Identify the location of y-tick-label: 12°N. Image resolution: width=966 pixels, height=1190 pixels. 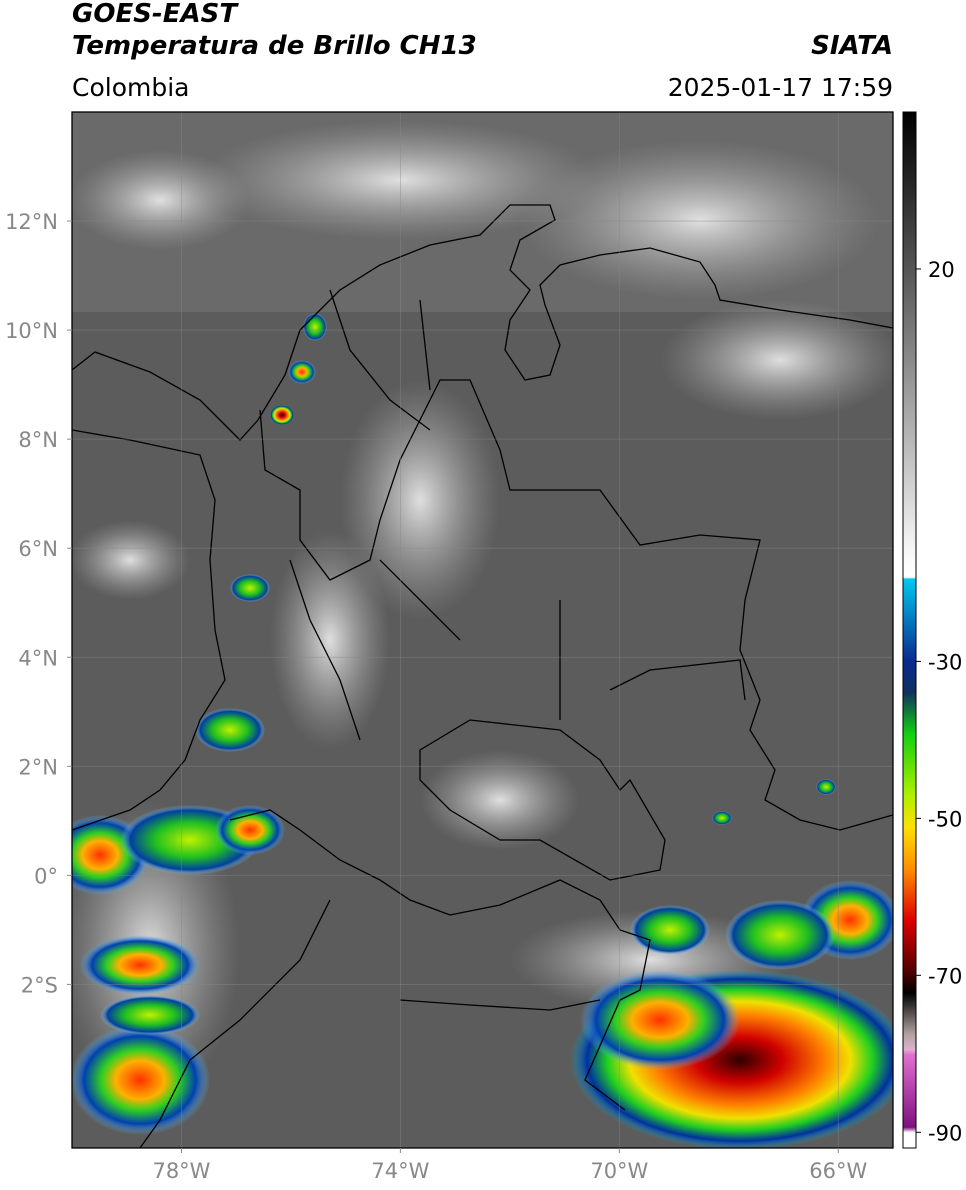
(31, 222).